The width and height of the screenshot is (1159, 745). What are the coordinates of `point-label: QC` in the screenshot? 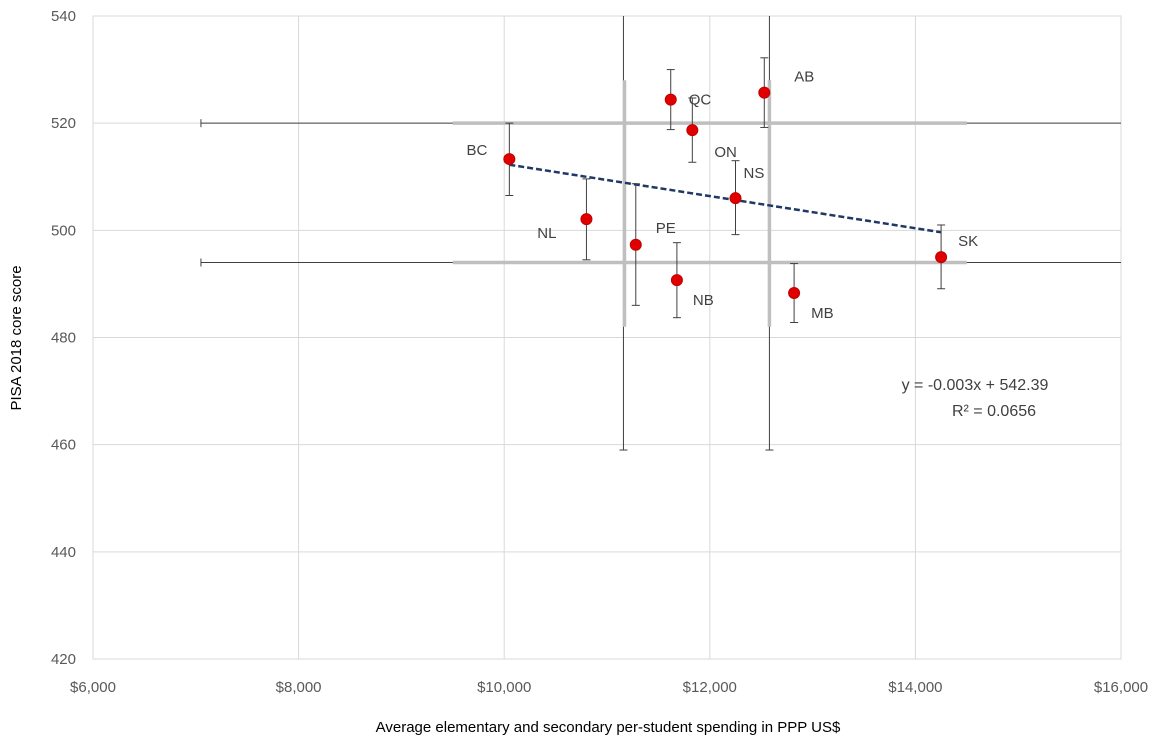 It's located at (700, 100).